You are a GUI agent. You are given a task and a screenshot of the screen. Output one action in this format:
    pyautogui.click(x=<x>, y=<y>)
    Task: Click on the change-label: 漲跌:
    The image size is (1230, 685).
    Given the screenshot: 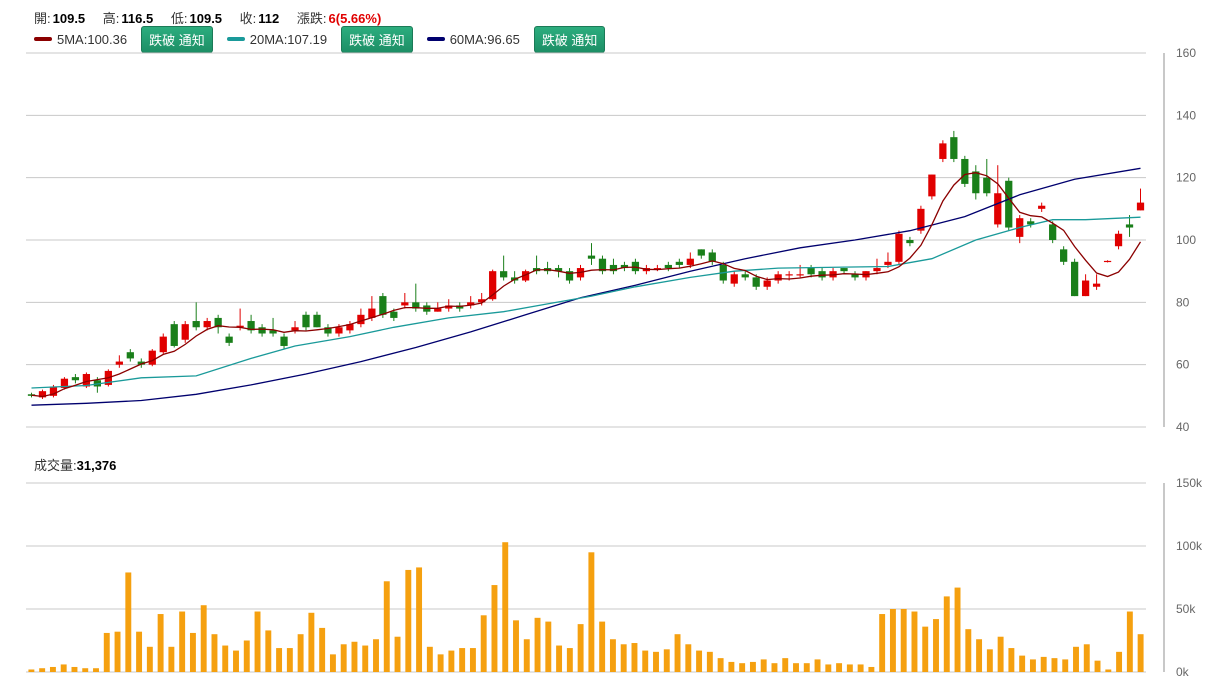 What is the action you would take?
    pyautogui.click(x=311, y=18)
    